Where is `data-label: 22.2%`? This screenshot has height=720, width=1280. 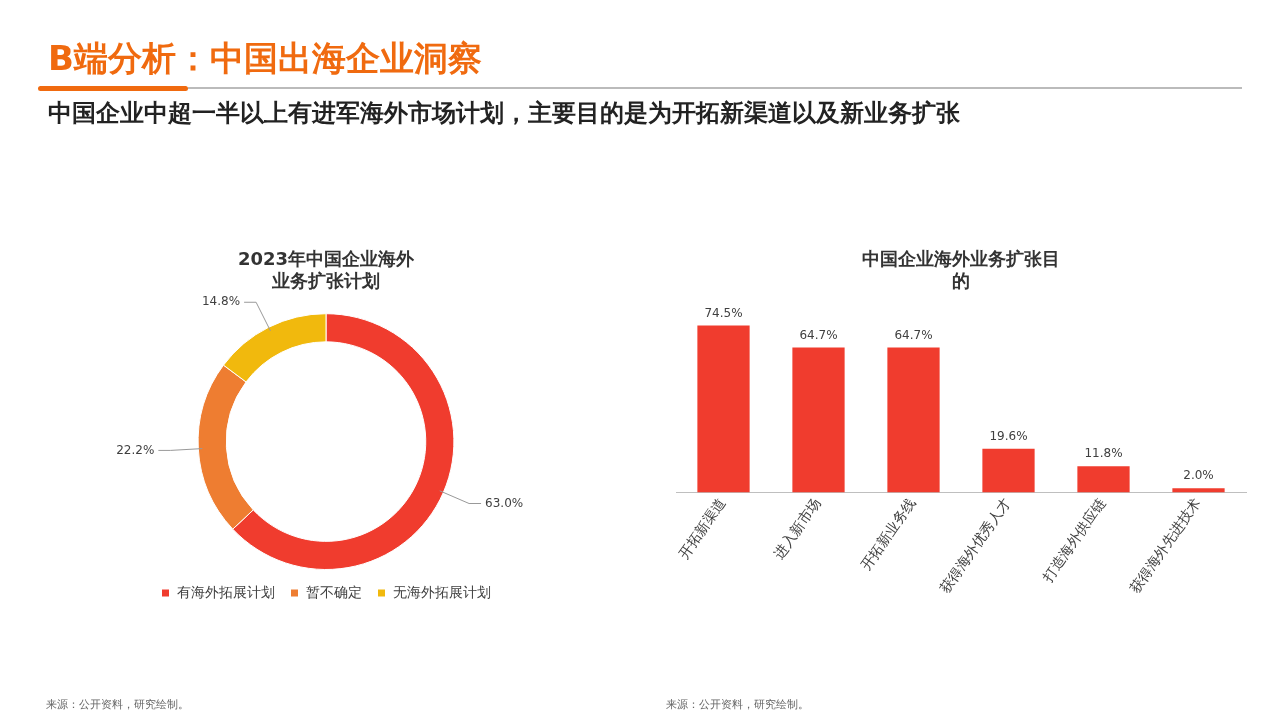
data-label: 22.2% is located at coordinates (135, 449).